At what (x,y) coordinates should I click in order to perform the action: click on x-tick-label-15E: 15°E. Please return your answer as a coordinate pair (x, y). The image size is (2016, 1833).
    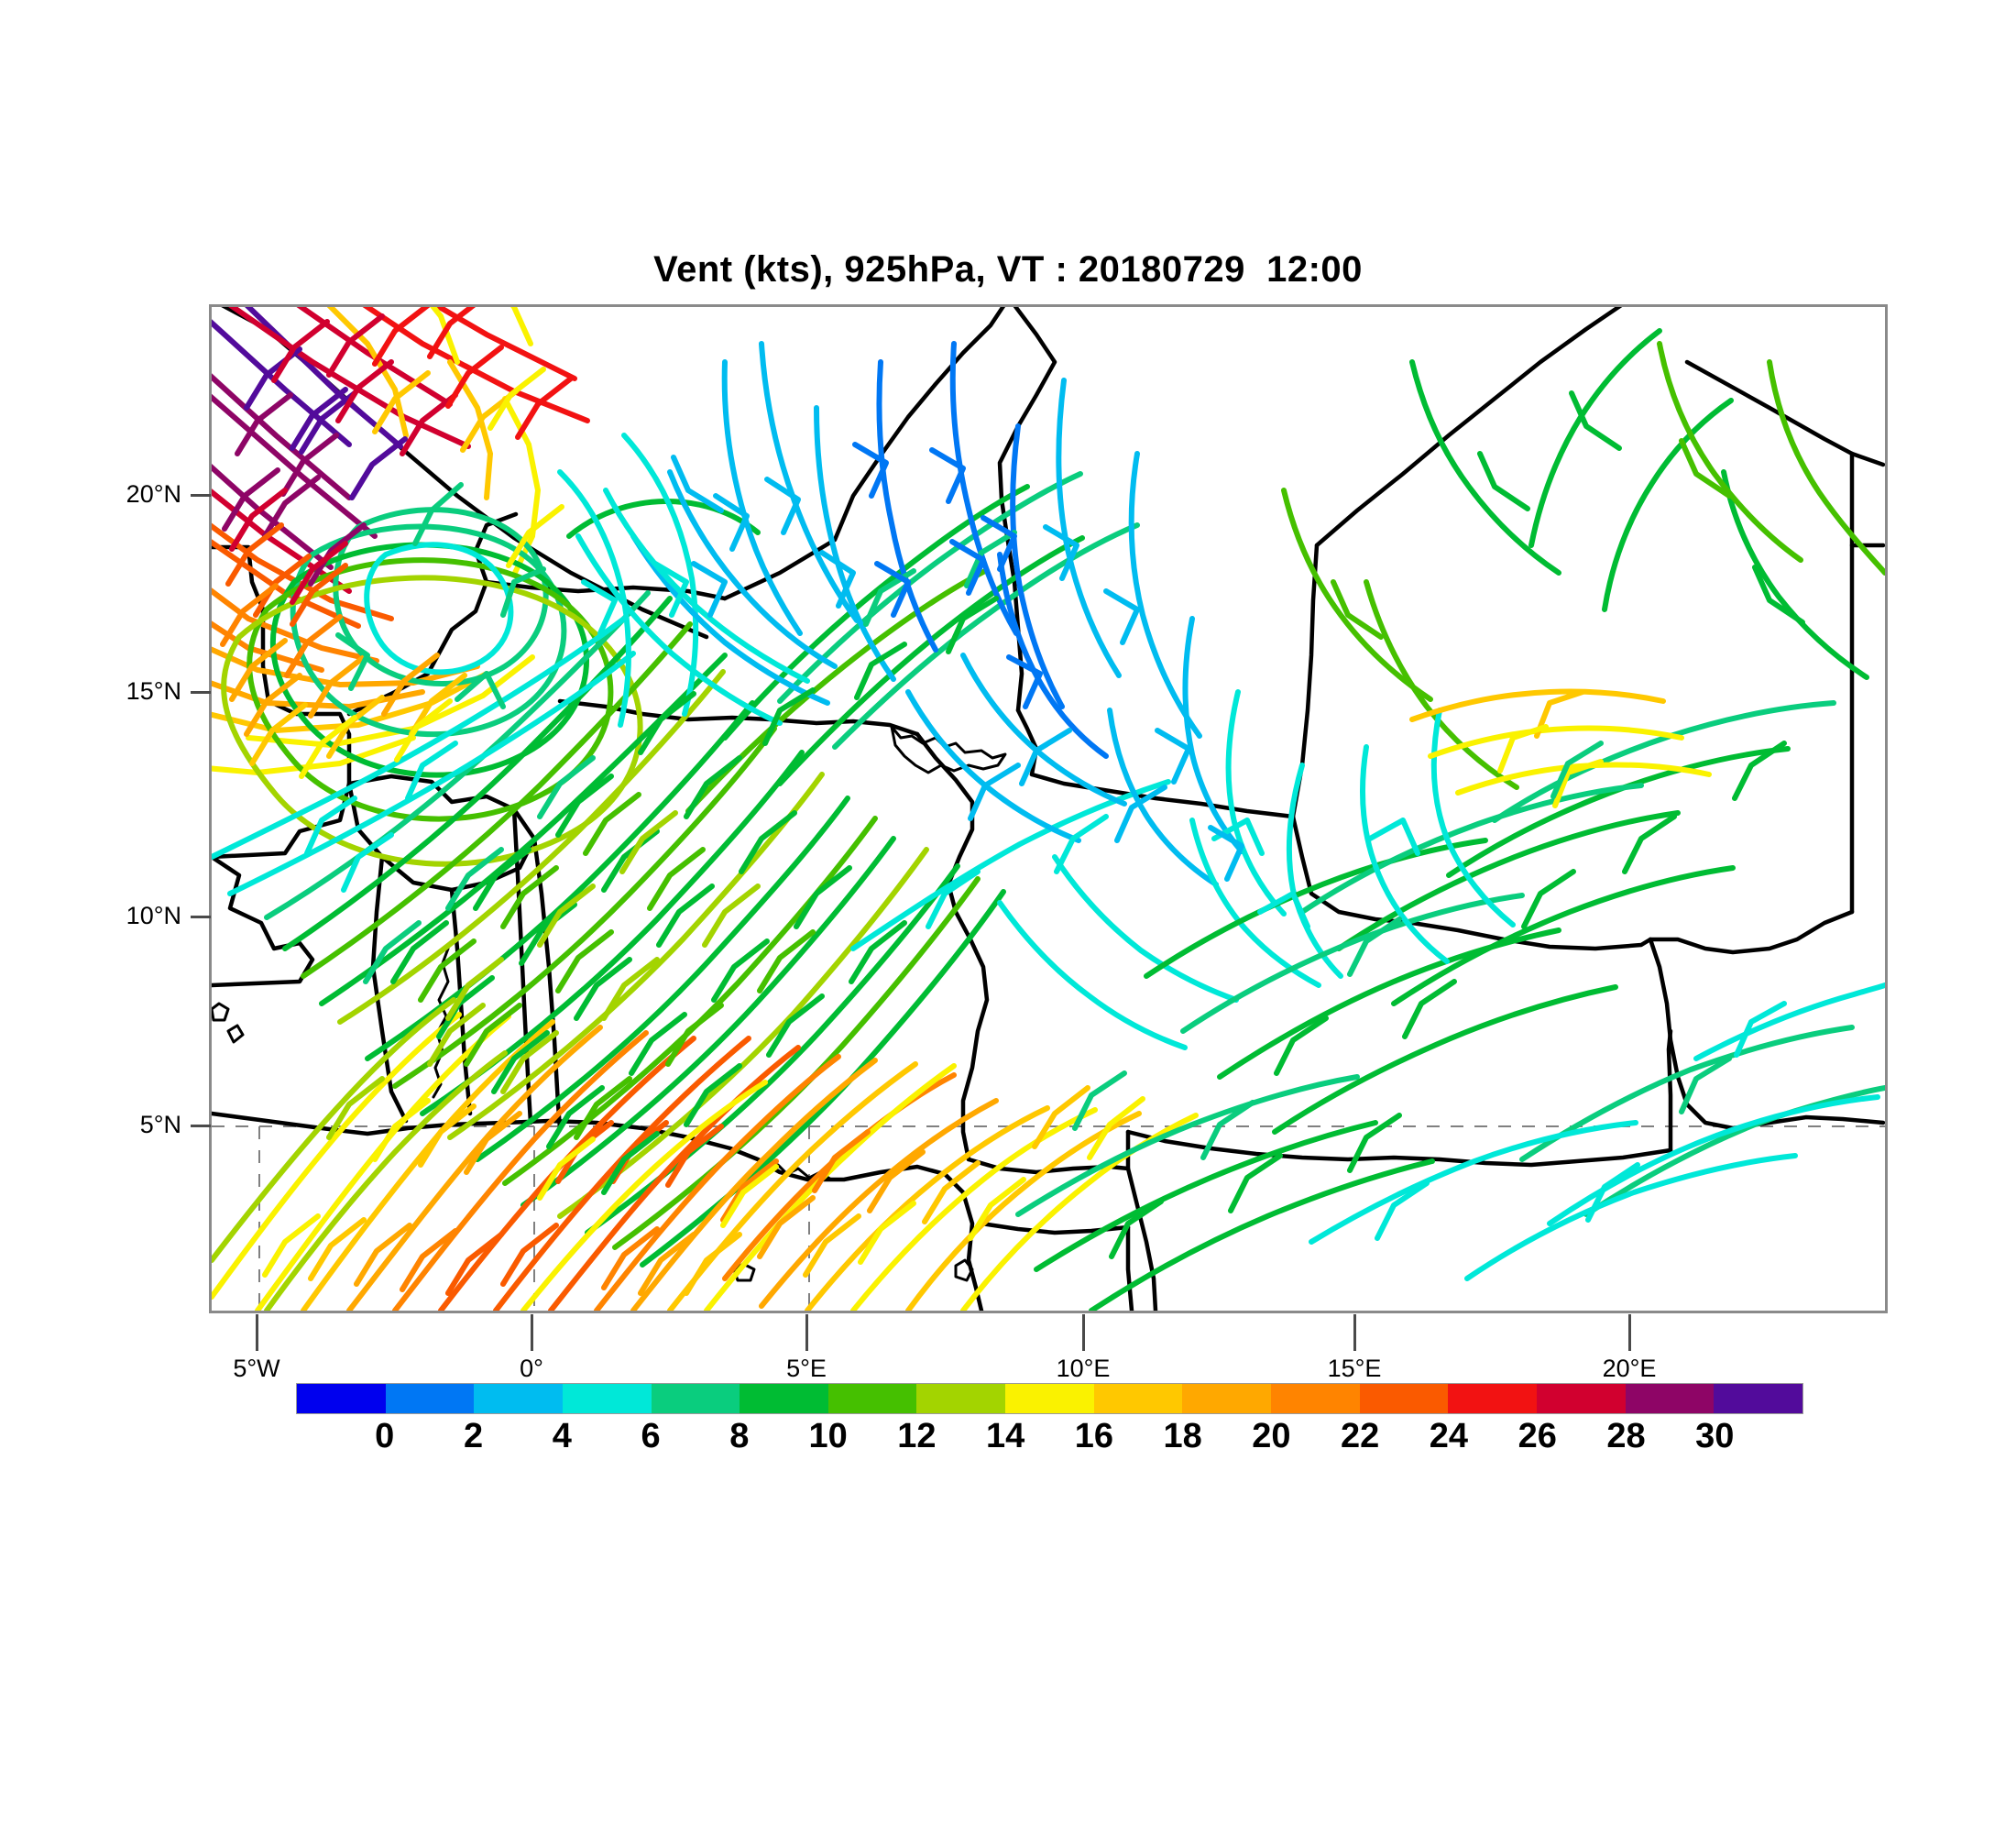
    Looking at the image, I should click on (1354, 1368).